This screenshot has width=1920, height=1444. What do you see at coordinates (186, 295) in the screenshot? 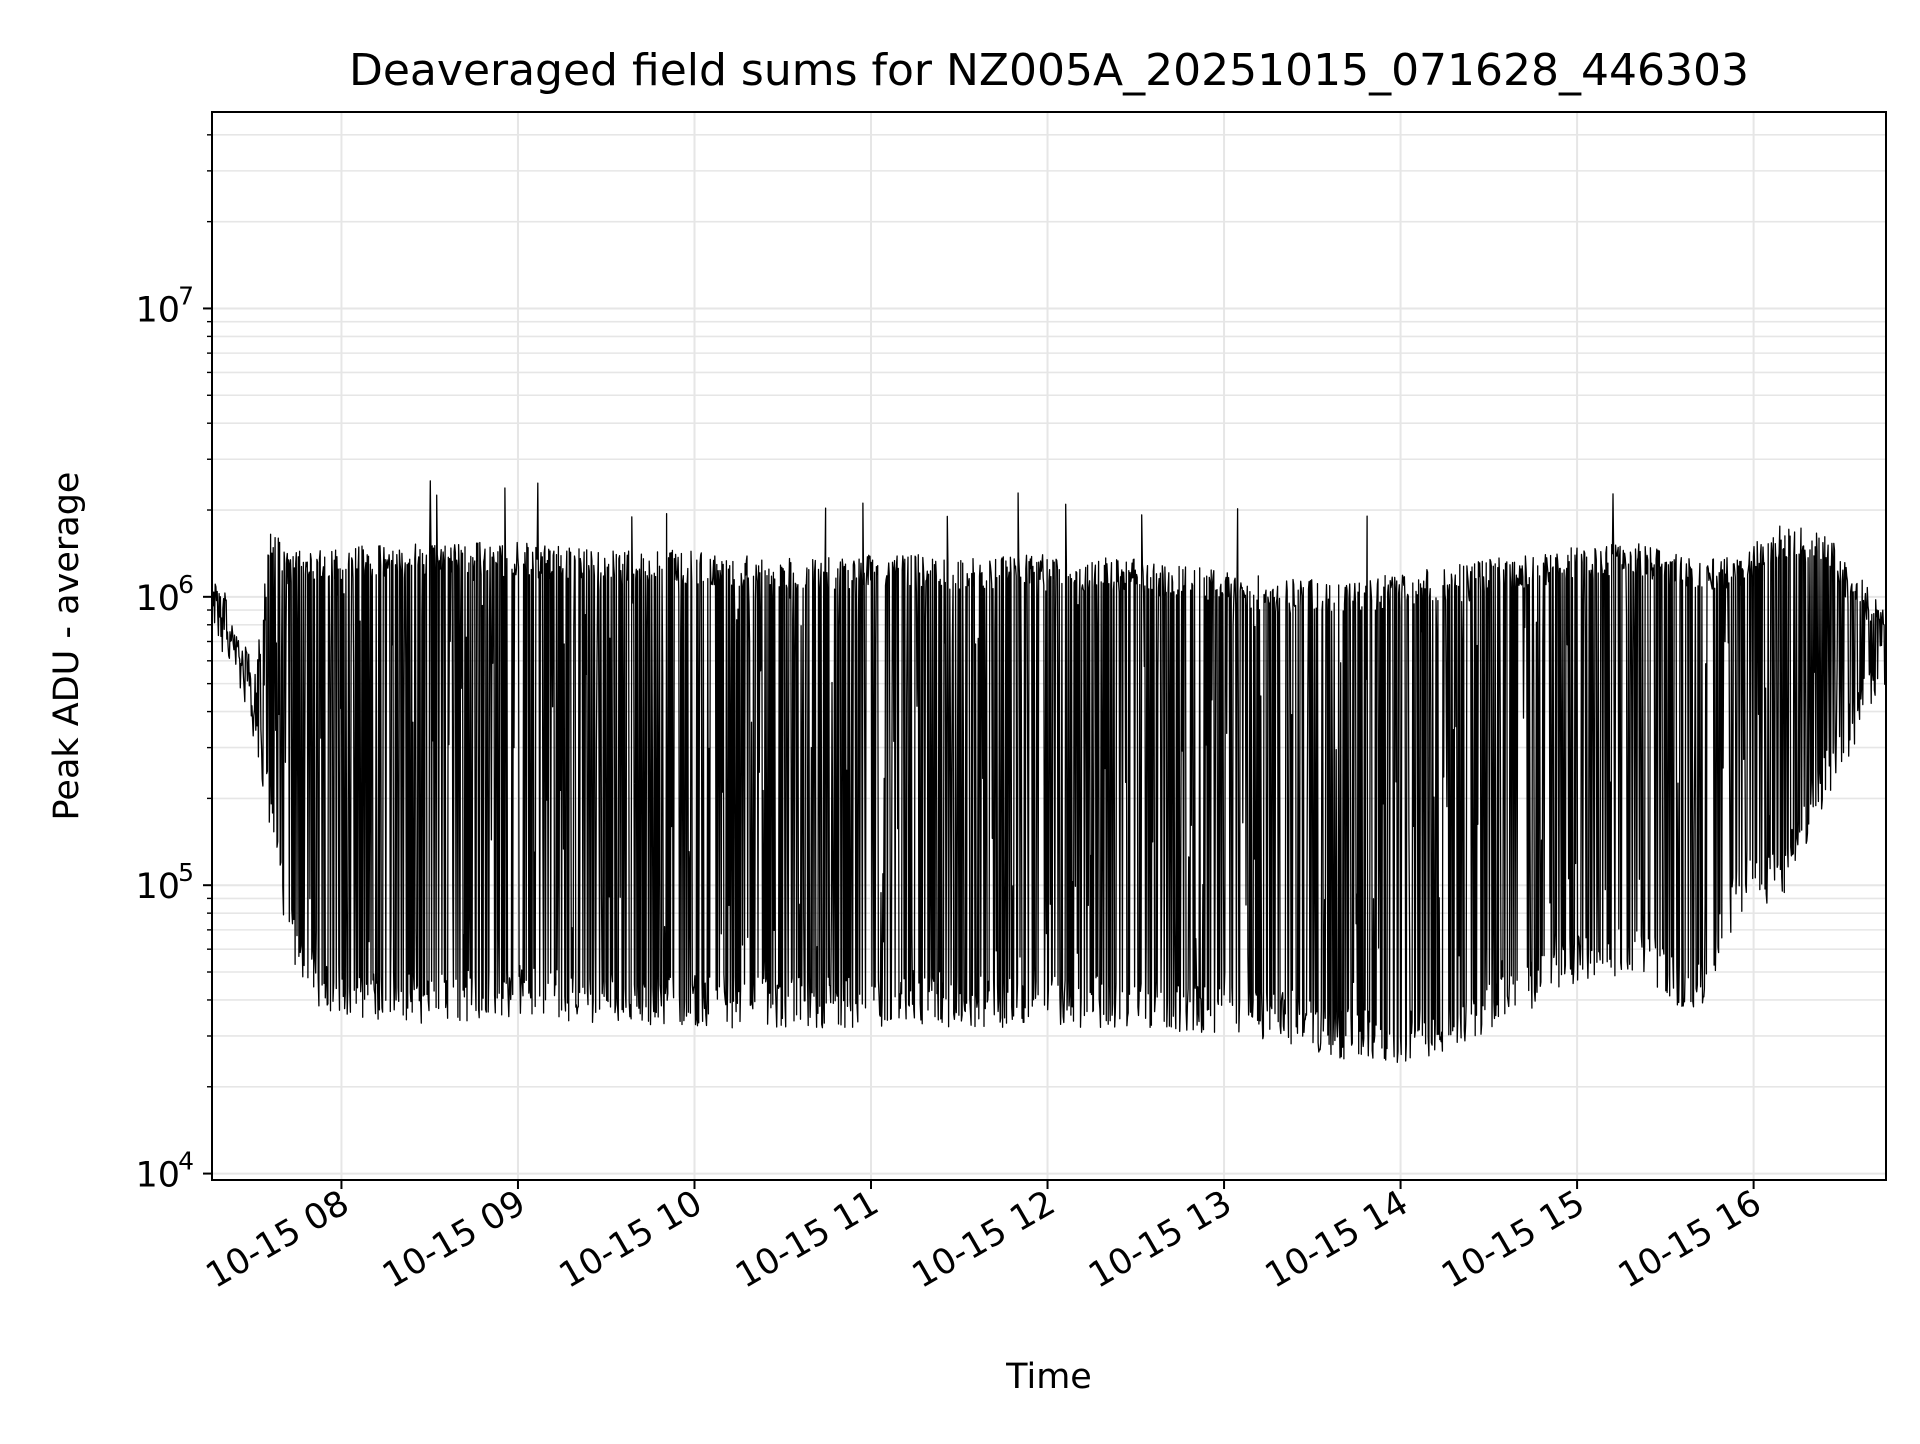
I see `y-tick-exponent: 7` at bounding box center [186, 295].